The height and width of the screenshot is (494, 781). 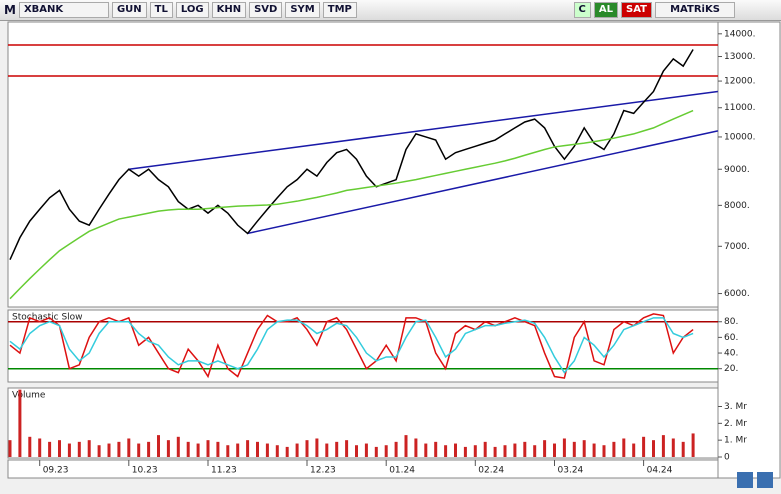 I want to click on series-line, so click(x=351, y=345).